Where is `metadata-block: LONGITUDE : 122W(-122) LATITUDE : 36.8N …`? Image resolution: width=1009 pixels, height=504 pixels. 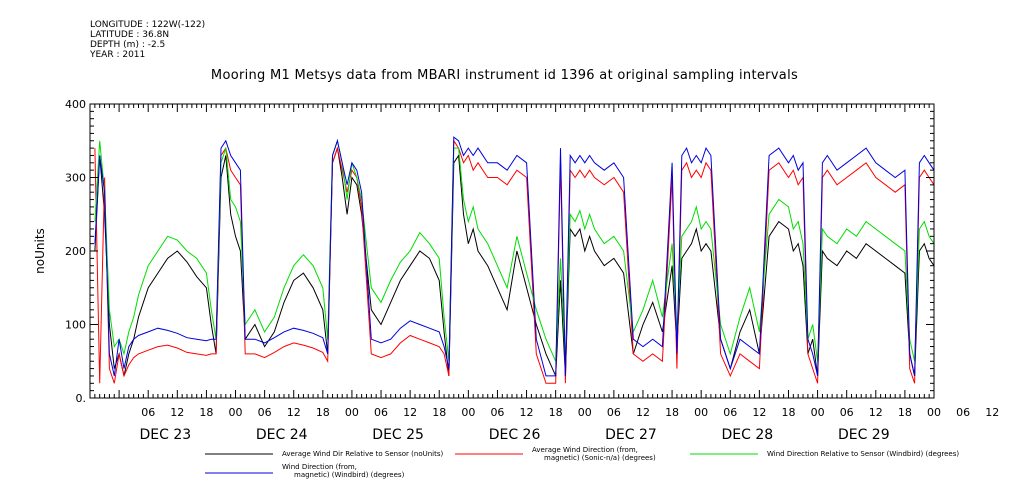 metadata-block: LONGITUDE : 122W(-122) LATITUDE : 36.8N … is located at coordinates (147, 40).